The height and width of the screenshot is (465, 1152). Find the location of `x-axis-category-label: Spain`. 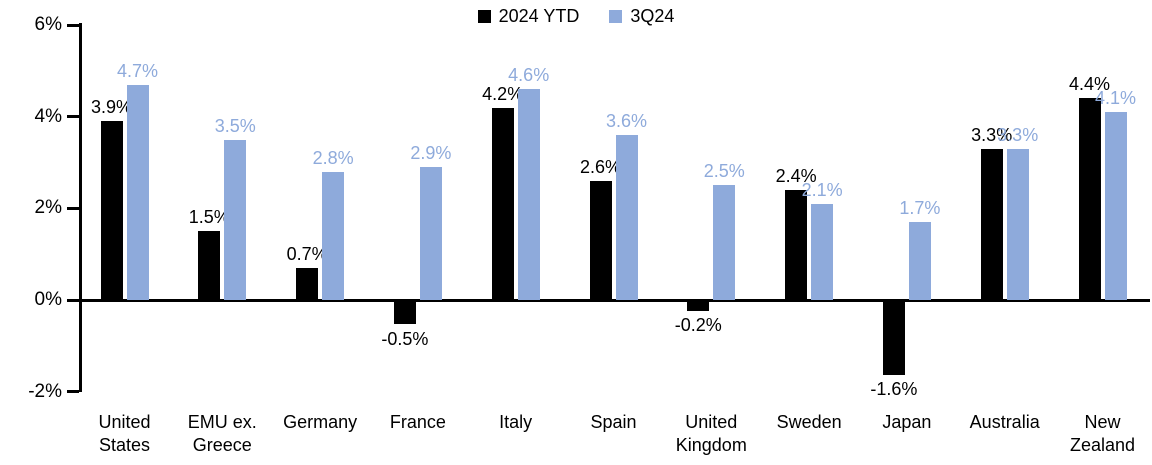

x-axis-category-label: Spain is located at coordinates (613, 422).